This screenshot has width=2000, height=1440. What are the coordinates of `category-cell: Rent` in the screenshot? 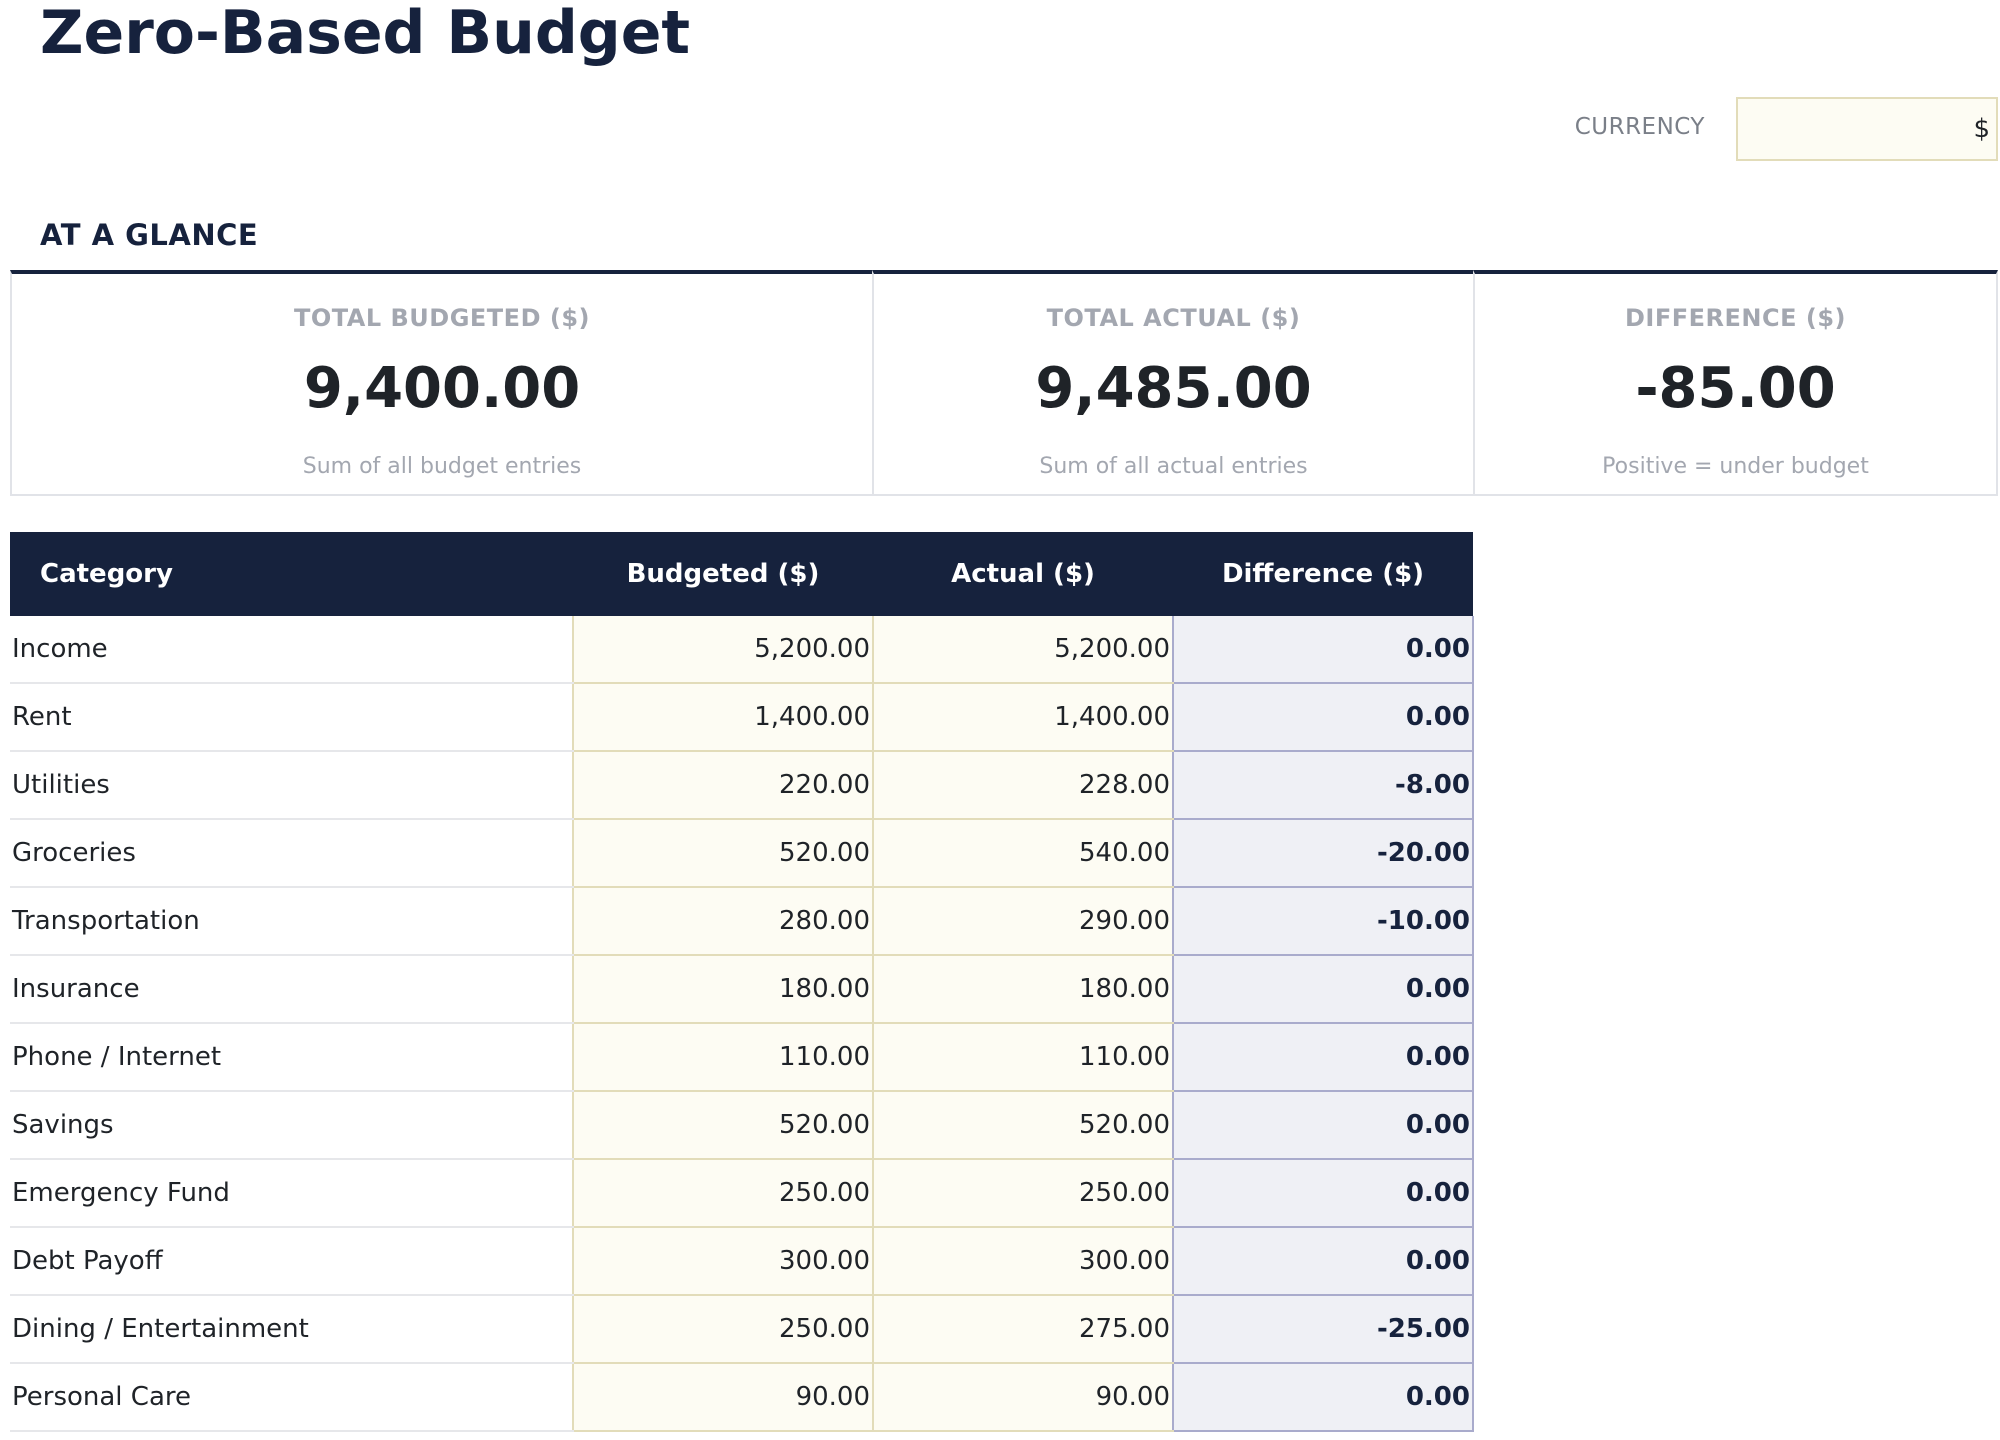 It's located at (291, 717).